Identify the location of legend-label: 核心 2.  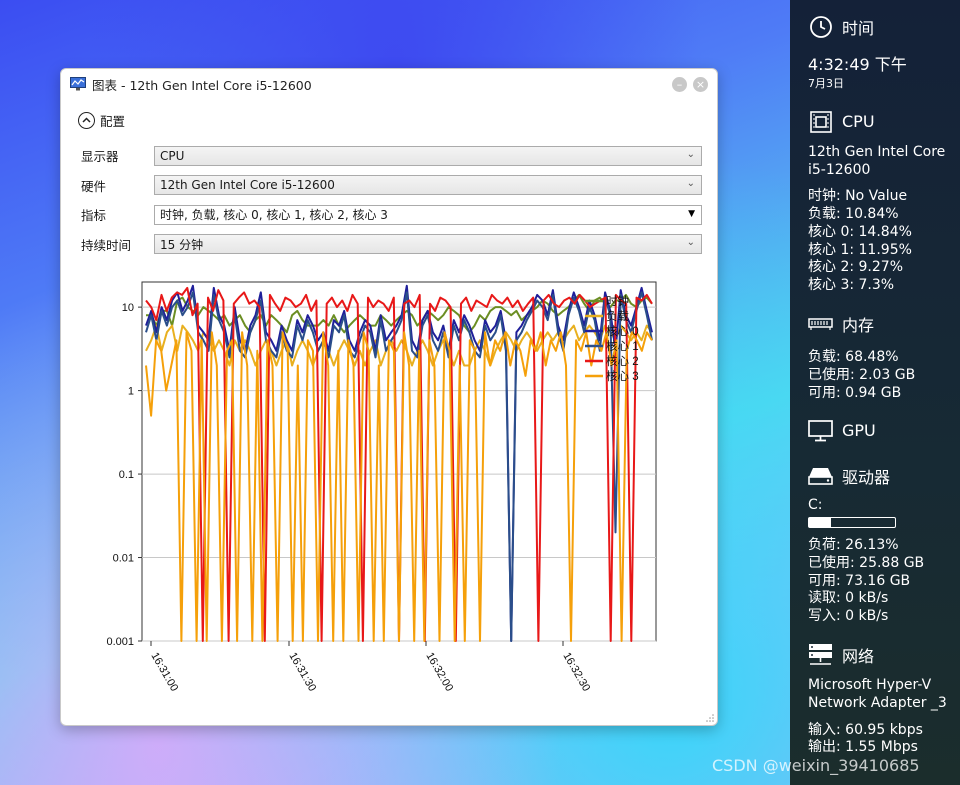
(622, 361).